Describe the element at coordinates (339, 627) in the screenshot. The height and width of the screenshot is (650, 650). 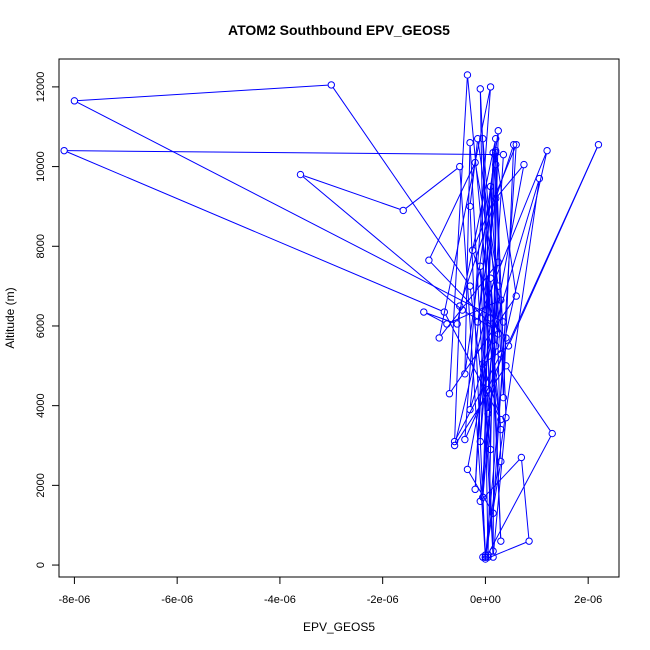
I see `x-axis-label: EPV_GEOS5` at that location.